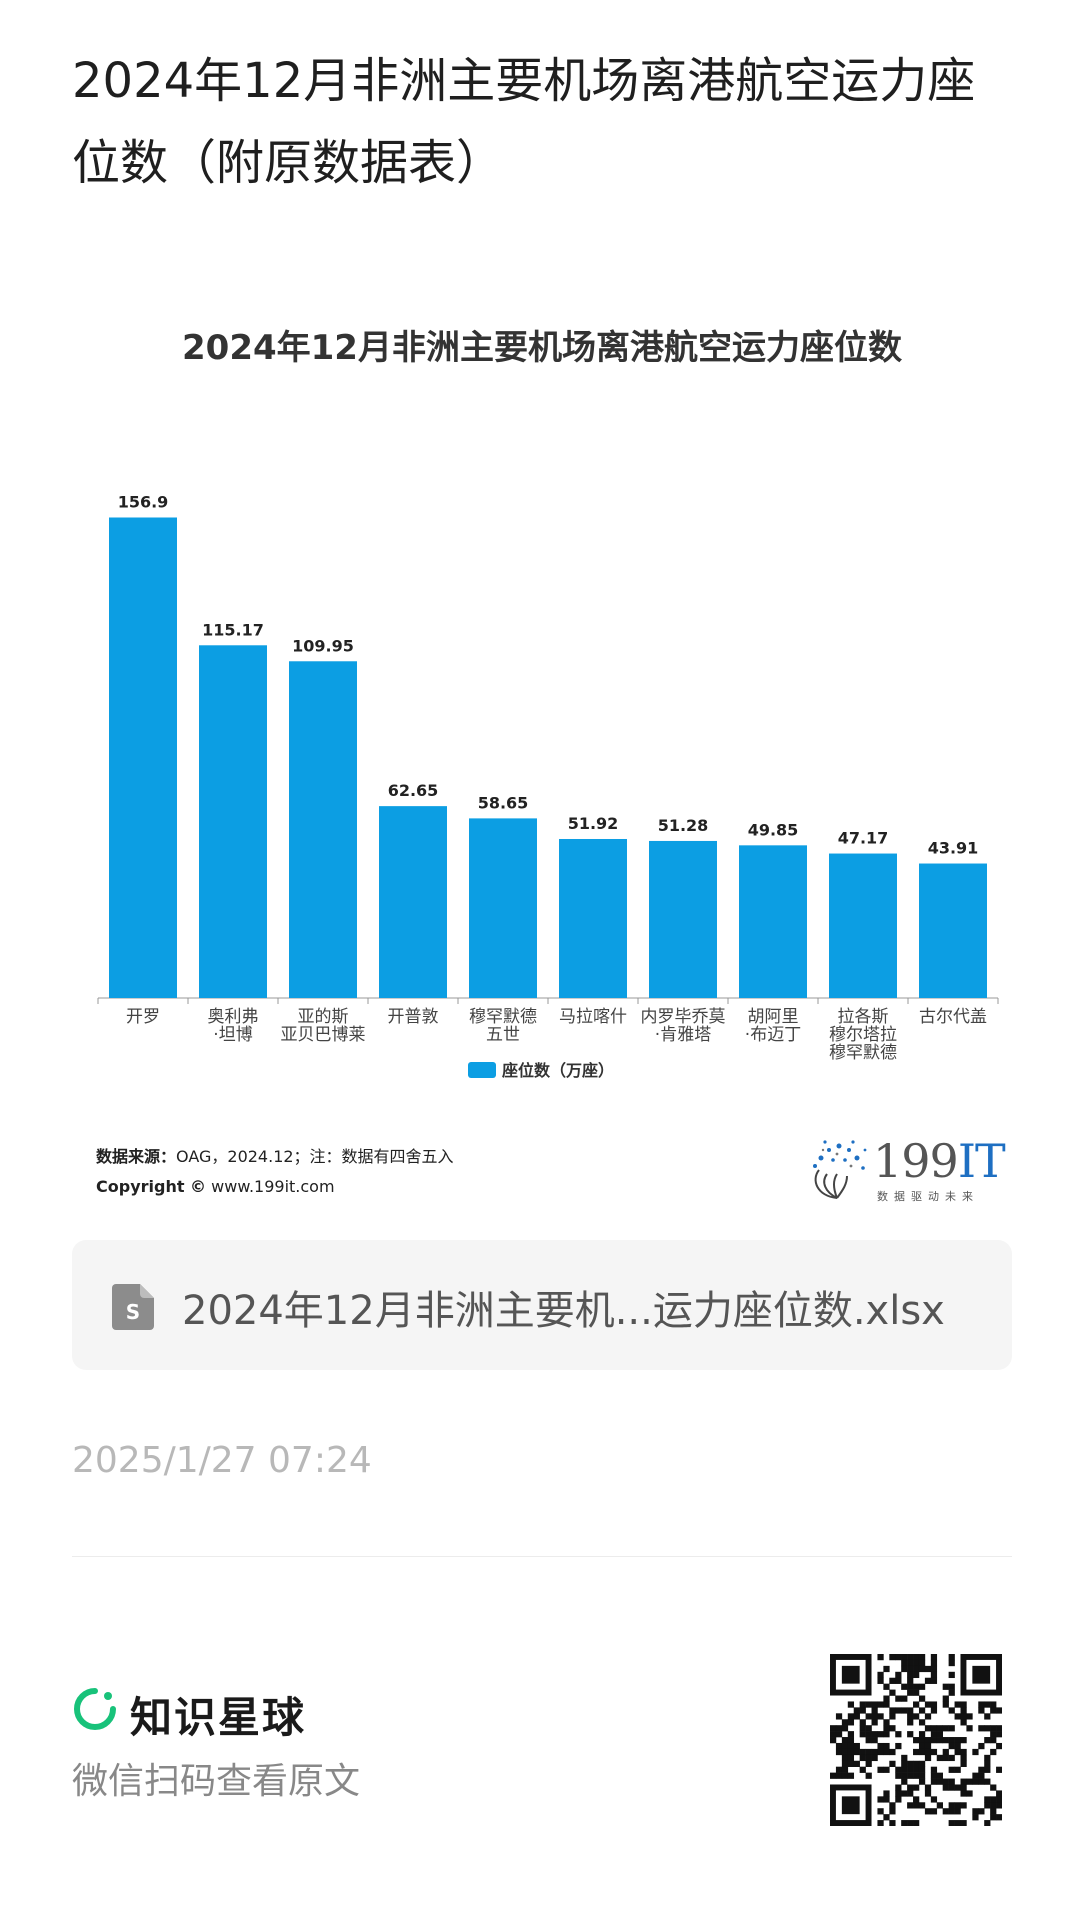 The image size is (1080, 1924). I want to click on post-timestamp: 2025/1/27 07:24, so click(222, 1460).